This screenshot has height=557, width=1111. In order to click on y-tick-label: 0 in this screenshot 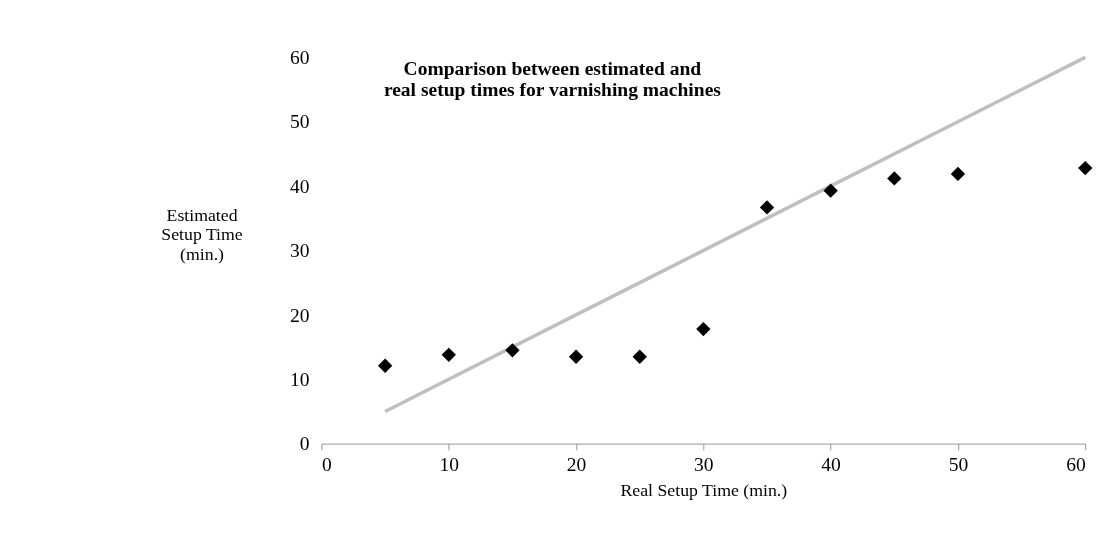, I will do `click(304, 444)`.